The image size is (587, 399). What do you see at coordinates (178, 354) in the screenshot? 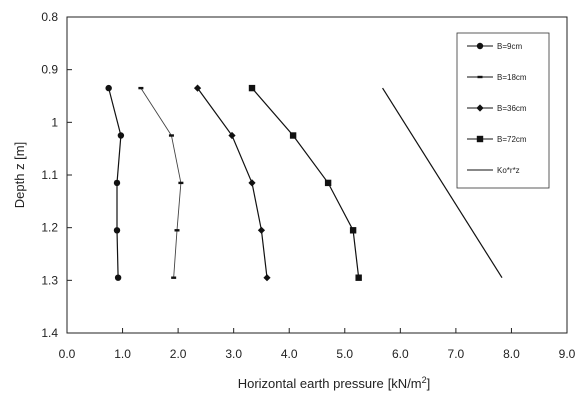
I see `x-tick-label: 2.0` at bounding box center [178, 354].